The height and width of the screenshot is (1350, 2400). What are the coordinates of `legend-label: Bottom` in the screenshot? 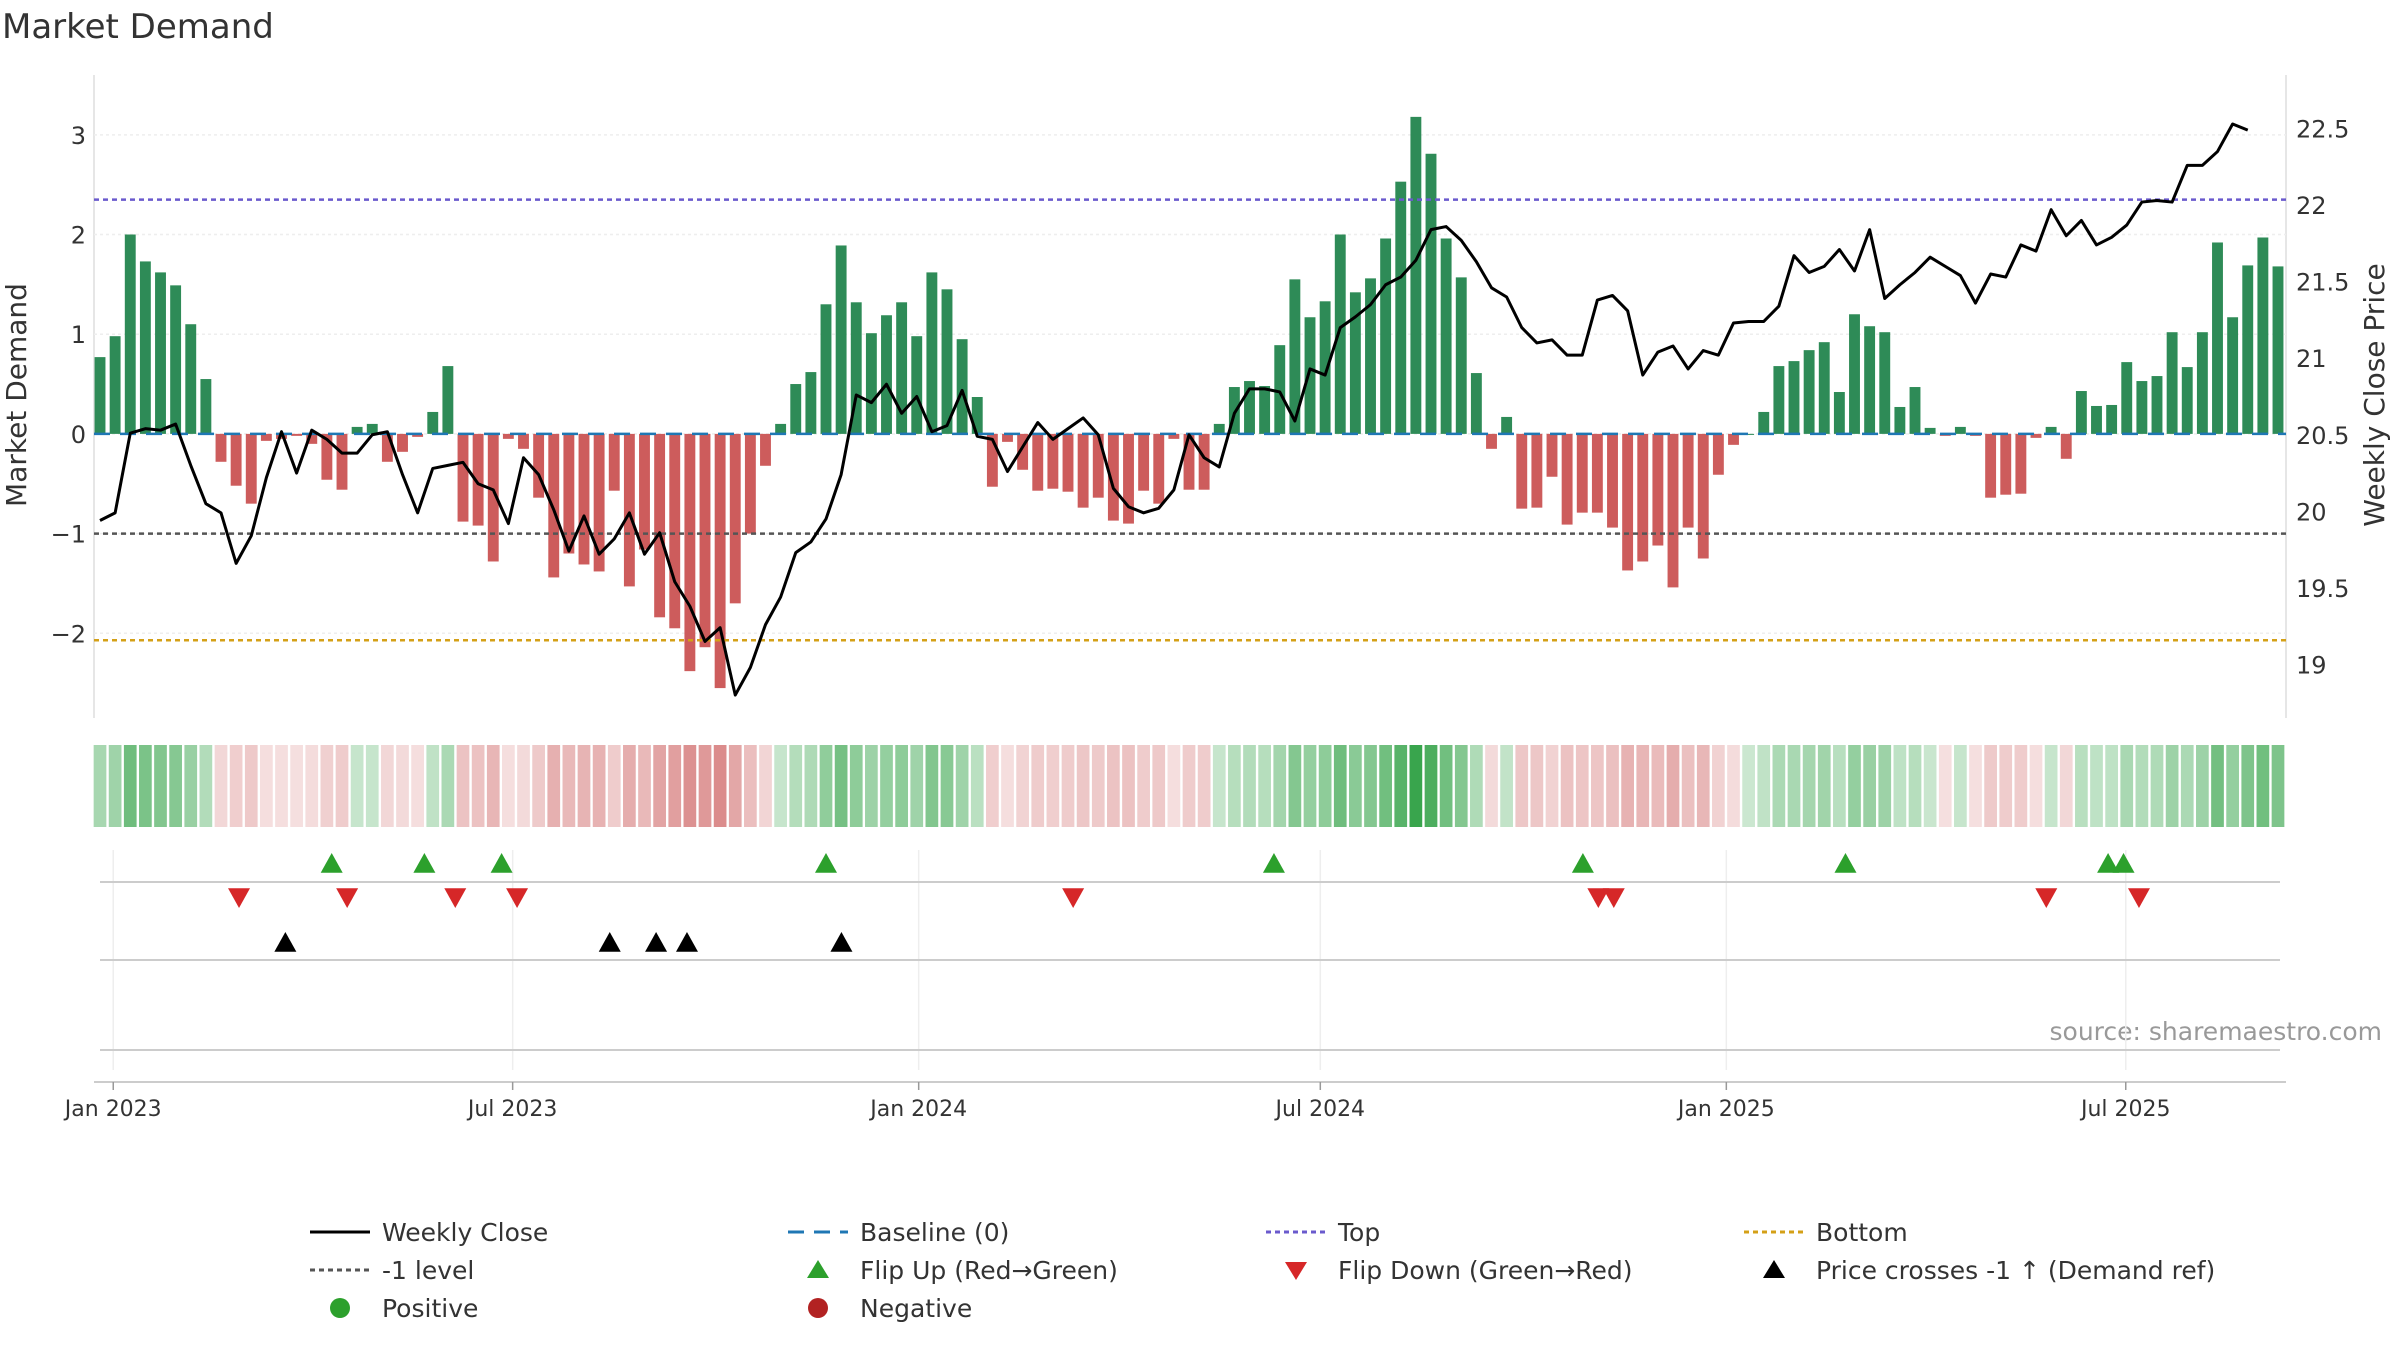 It's located at (1862, 1232).